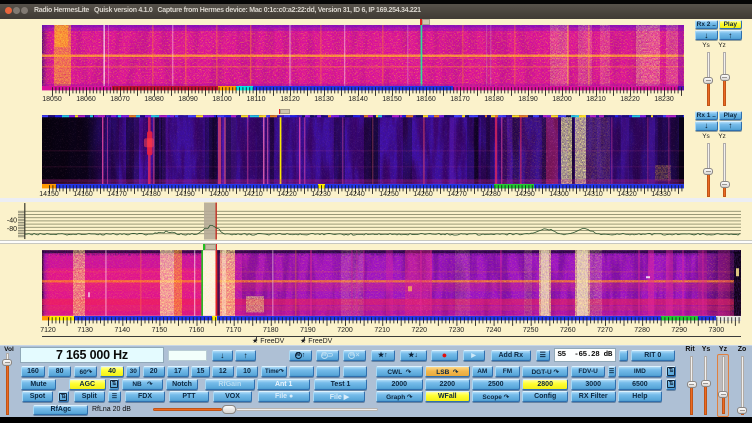  I want to click on svg-text: -40, so click(12, 221).